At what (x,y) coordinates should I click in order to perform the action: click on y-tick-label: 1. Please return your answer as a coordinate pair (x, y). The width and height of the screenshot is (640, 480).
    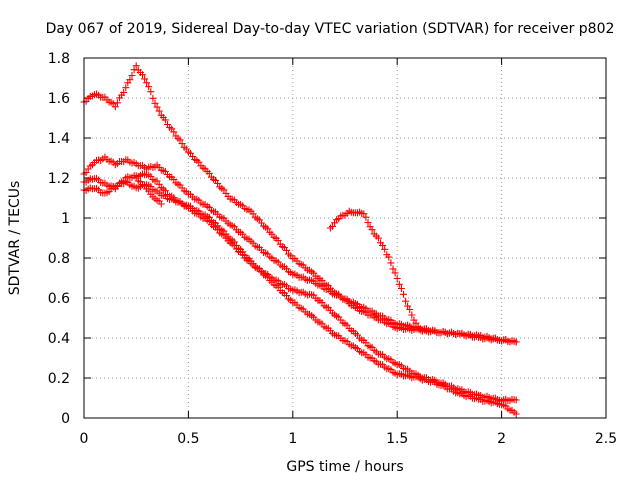
    Looking at the image, I should click on (65, 219).